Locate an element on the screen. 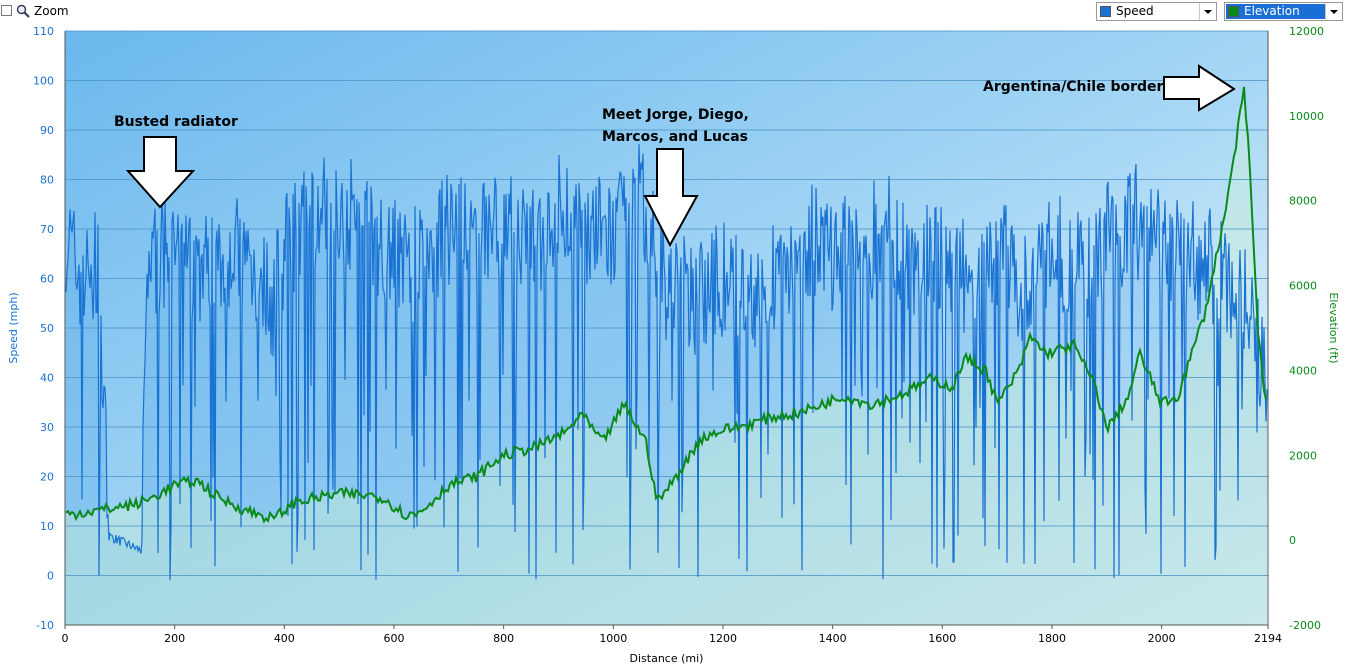 The width and height of the screenshot is (1345, 670). x-tick-label: 200 is located at coordinates (174, 638).